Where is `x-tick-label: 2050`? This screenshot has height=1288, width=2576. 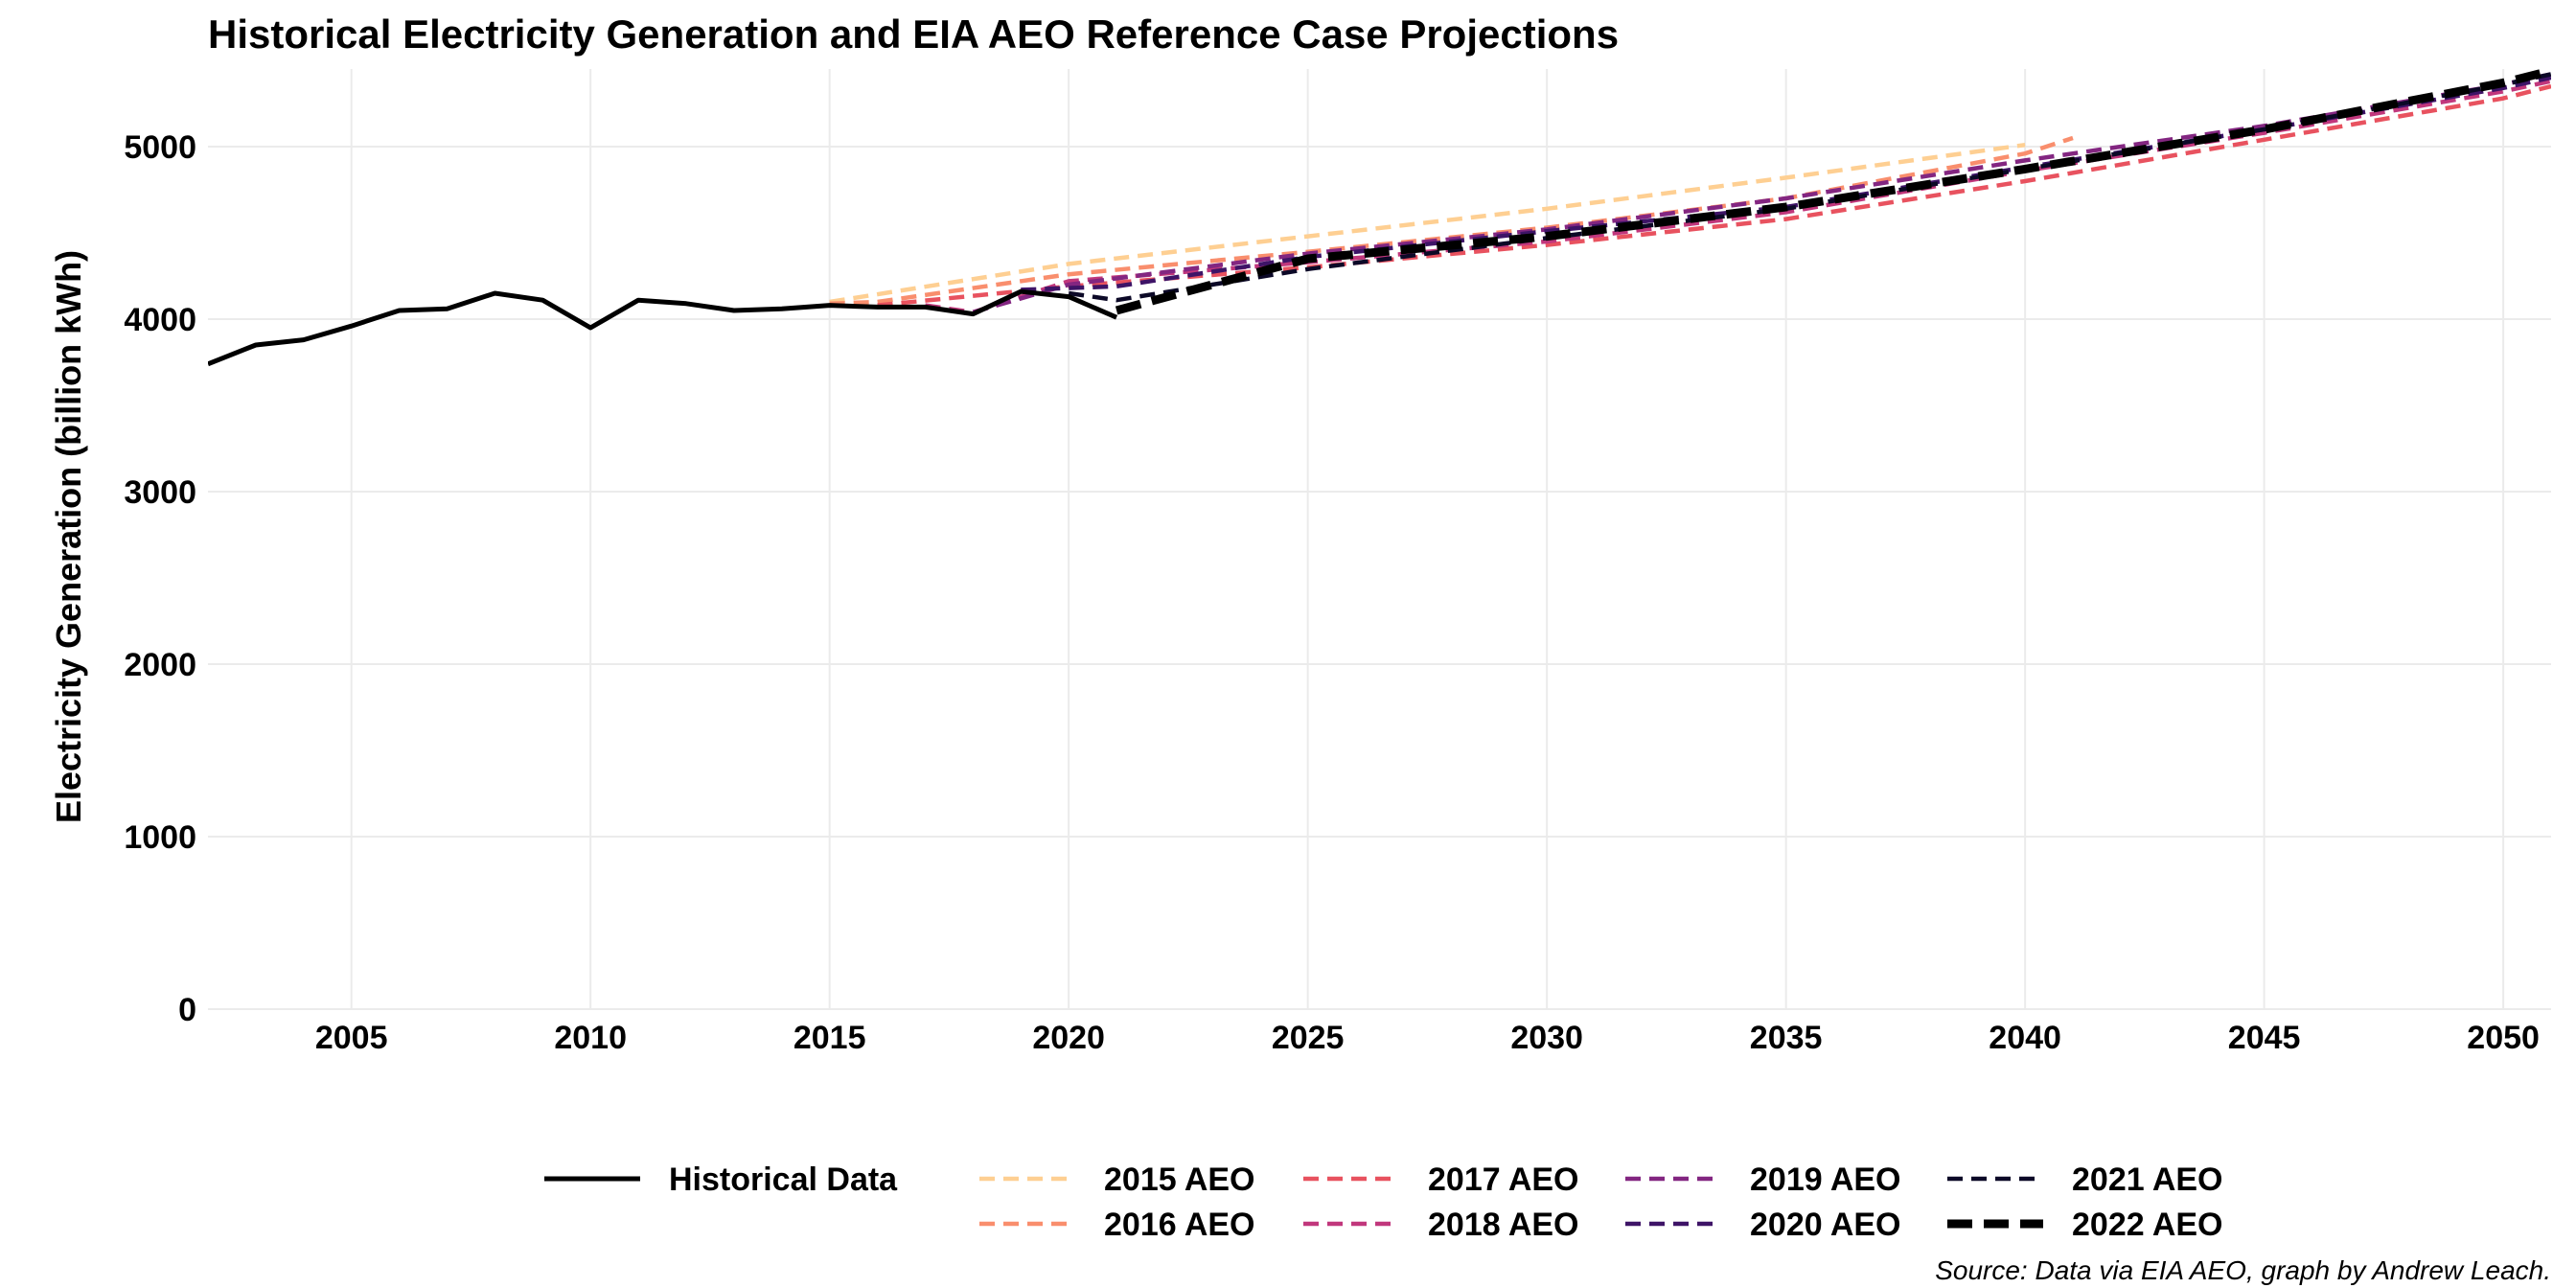
x-tick-label: 2050 is located at coordinates (2503, 1038).